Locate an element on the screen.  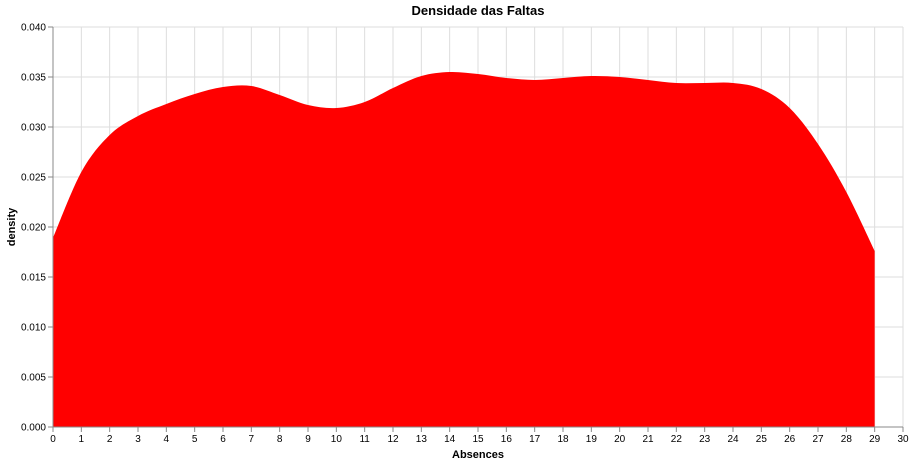
y-tick-label: 0.010 is located at coordinates (33, 328).